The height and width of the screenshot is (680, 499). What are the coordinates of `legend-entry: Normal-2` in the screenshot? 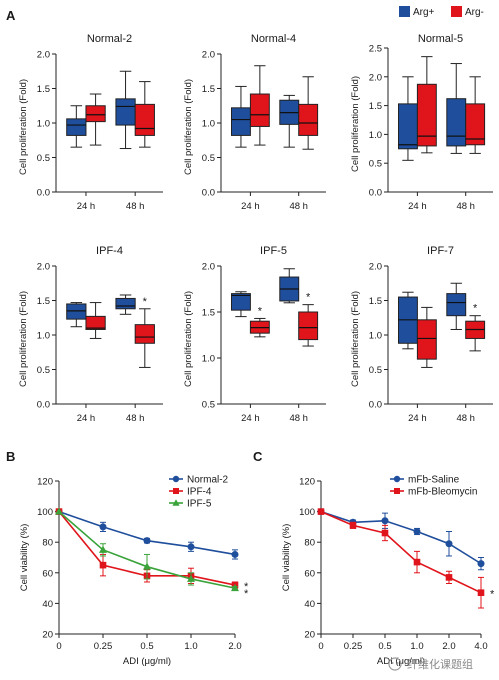 It's located at (199, 480).